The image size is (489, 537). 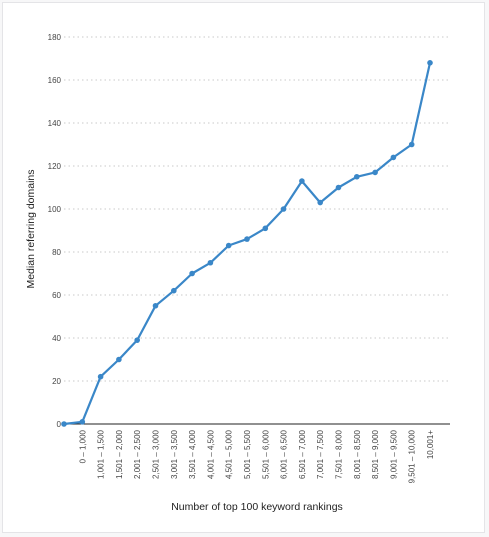 What do you see at coordinates (56, 252) in the screenshot?
I see `y-tick-label: 80` at bounding box center [56, 252].